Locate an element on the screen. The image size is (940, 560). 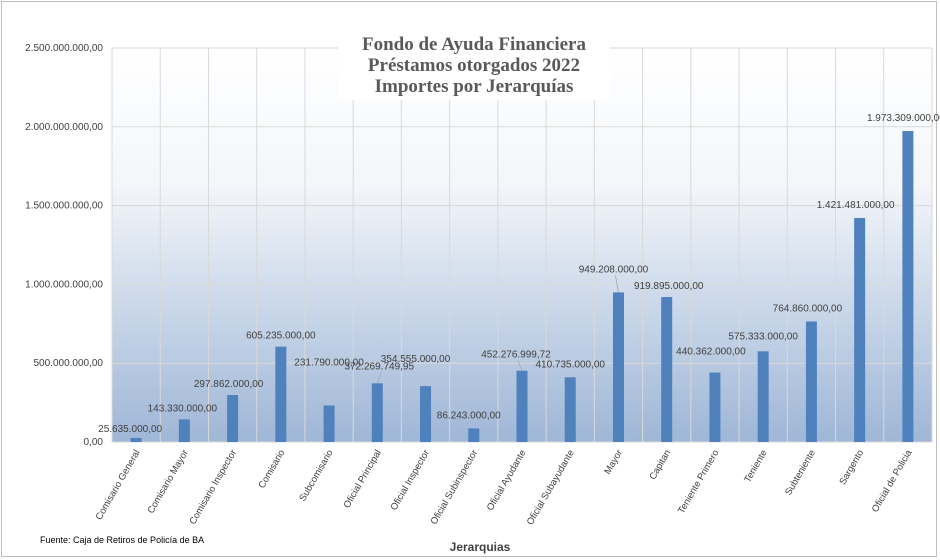
x-tick-label: Comisario General is located at coordinates (118, 485).